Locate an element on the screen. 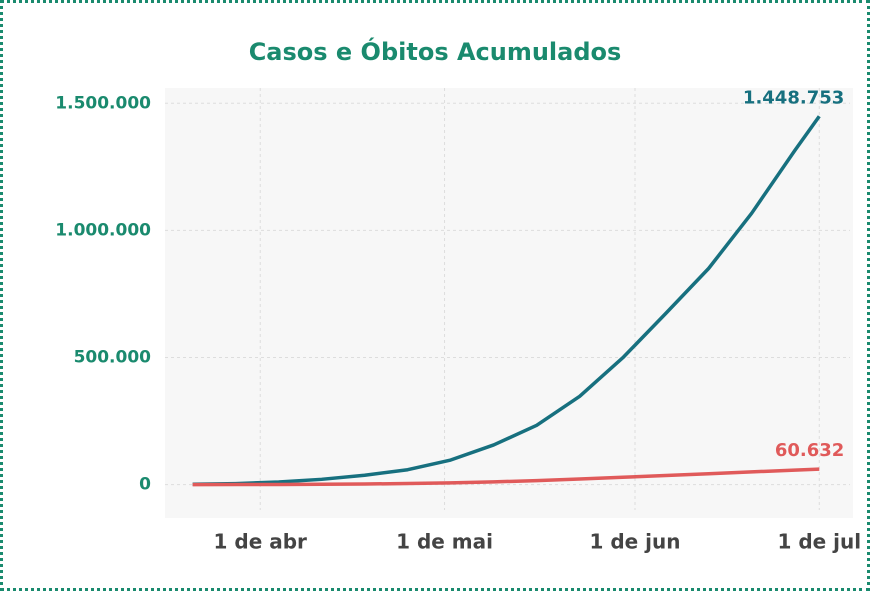 This screenshot has height=591, width=870. y-tick-label: 1.000.000 is located at coordinates (103, 230).